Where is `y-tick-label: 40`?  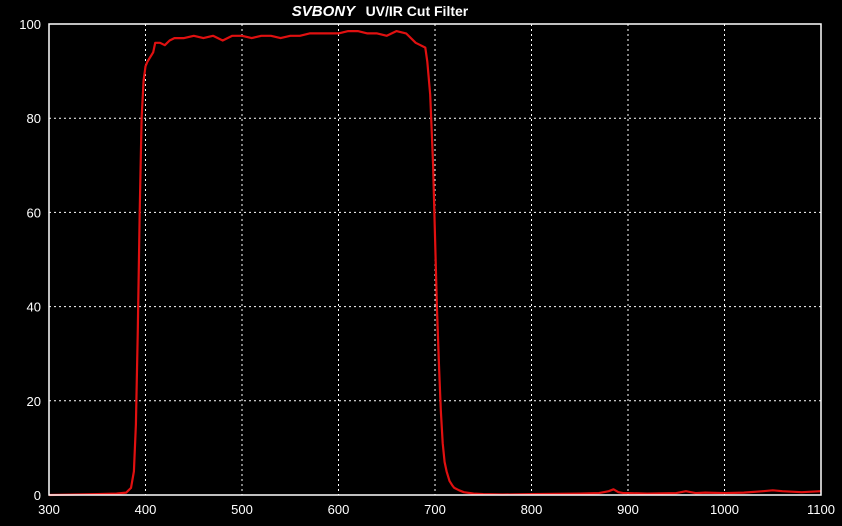
y-tick-label: 40 is located at coordinates (34, 307).